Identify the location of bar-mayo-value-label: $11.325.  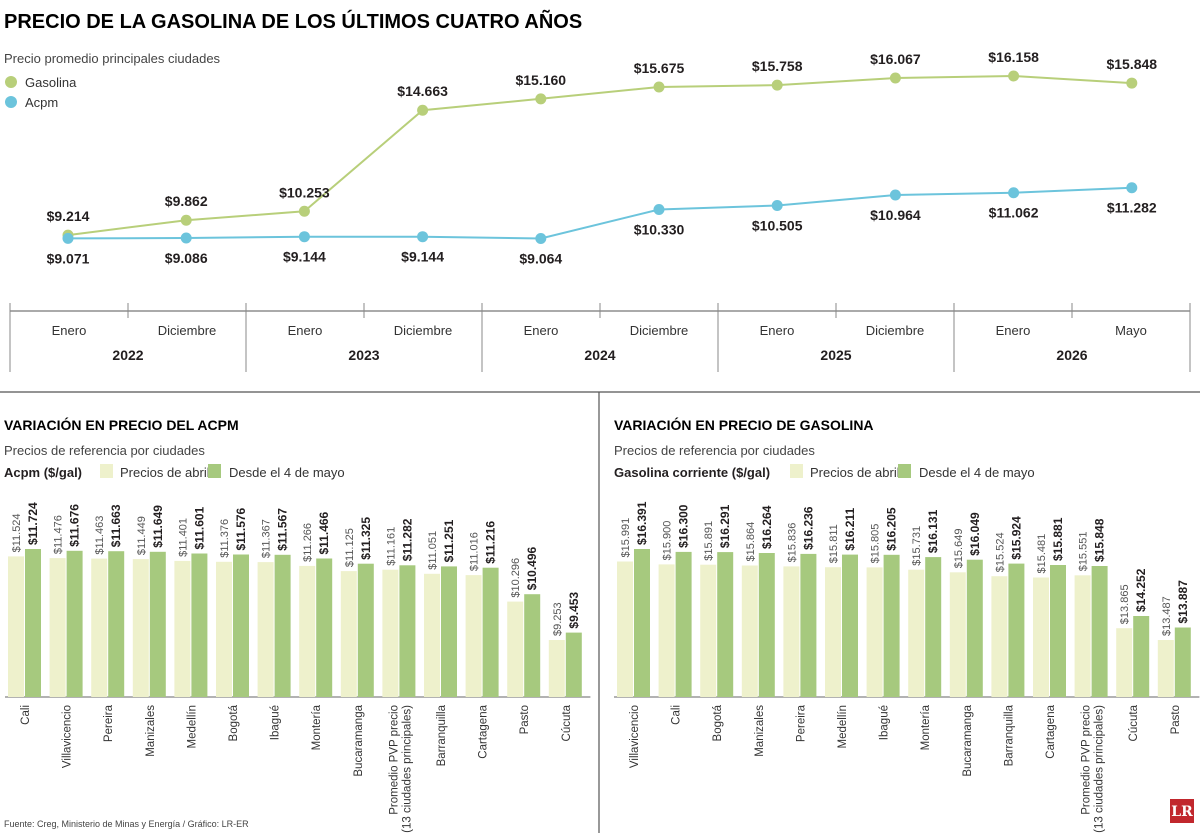
(366, 538).